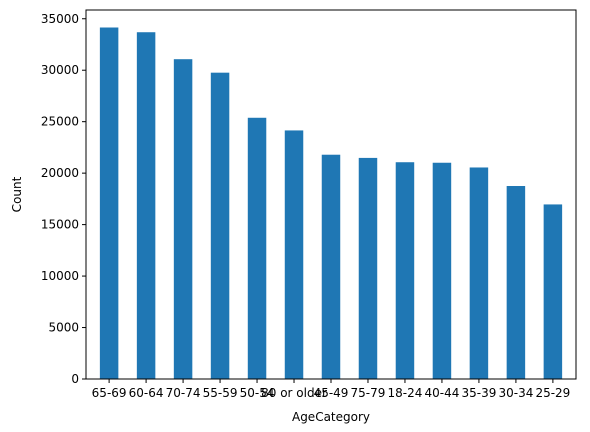 The height and width of the screenshot is (432, 590). What do you see at coordinates (63, 328) in the screenshot?
I see `y-tick-label: 5000` at bounding box center [63, 328].